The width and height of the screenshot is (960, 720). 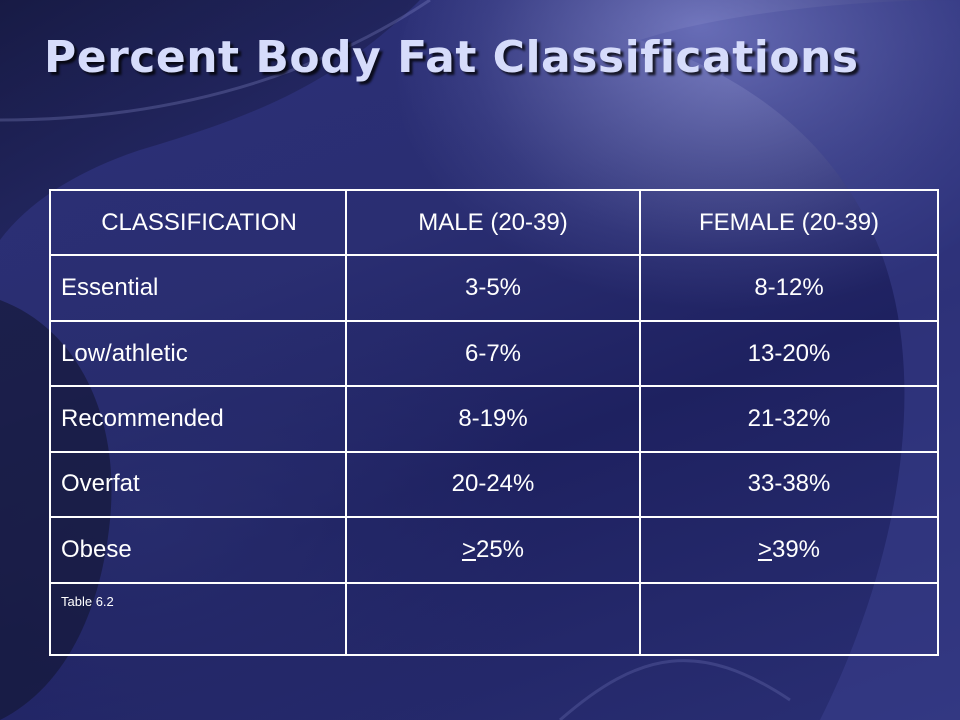 I want to click on row-classification: Overfat, so click(x=198, y=484).